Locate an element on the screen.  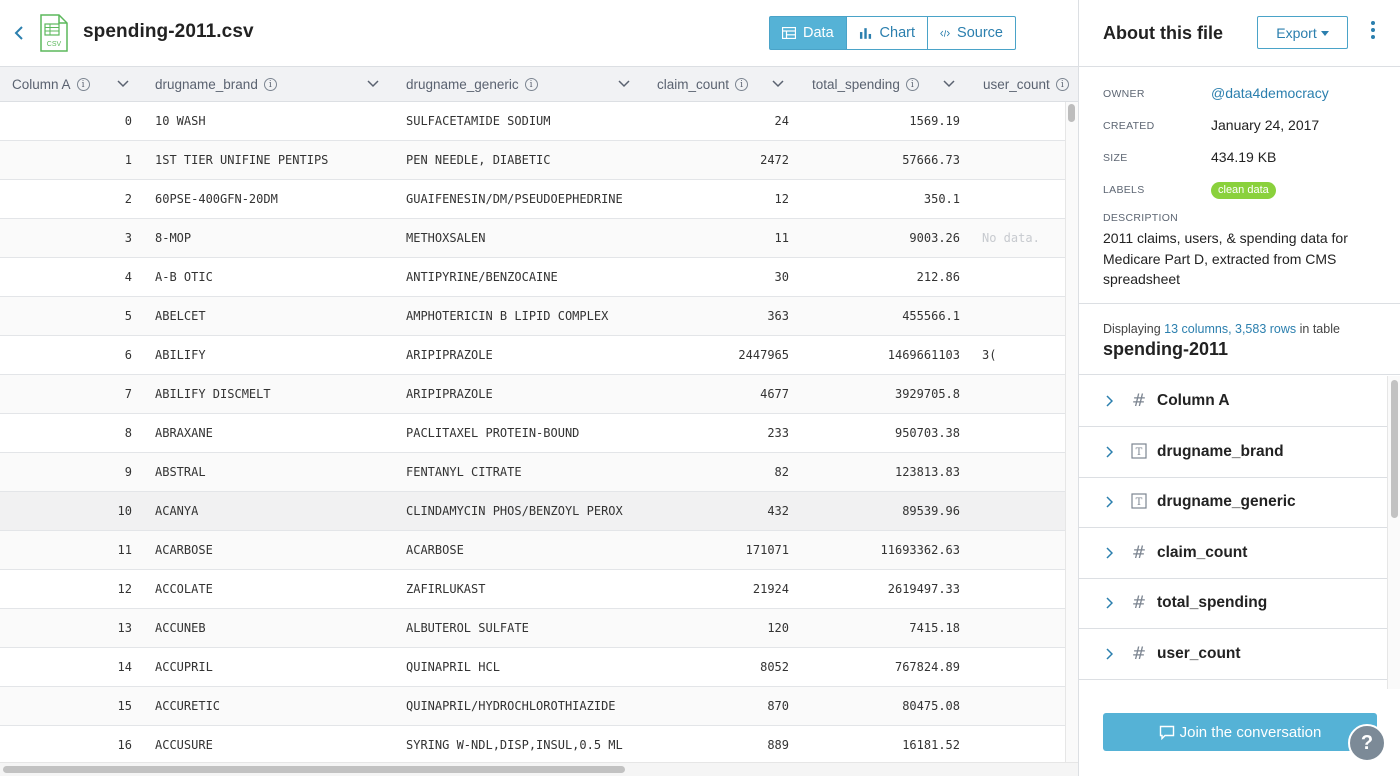
row-index-cell: 10 is located at coordinates (124, 511).